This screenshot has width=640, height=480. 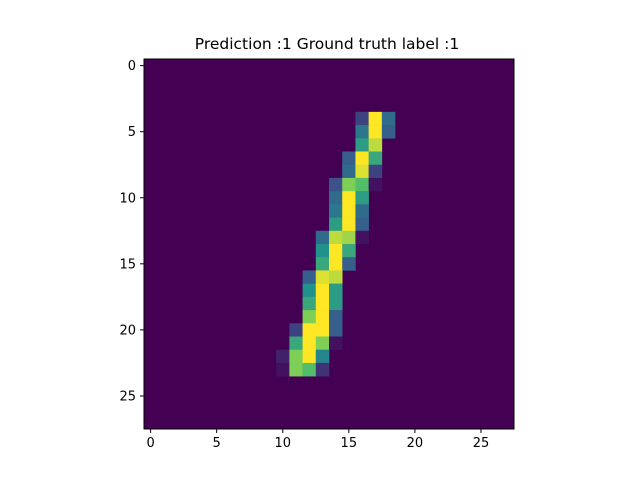 What do you see at coordinates (481, 443) in the screenshot?
I see `x-tick-label: 25` at bounding box center [481, 443].